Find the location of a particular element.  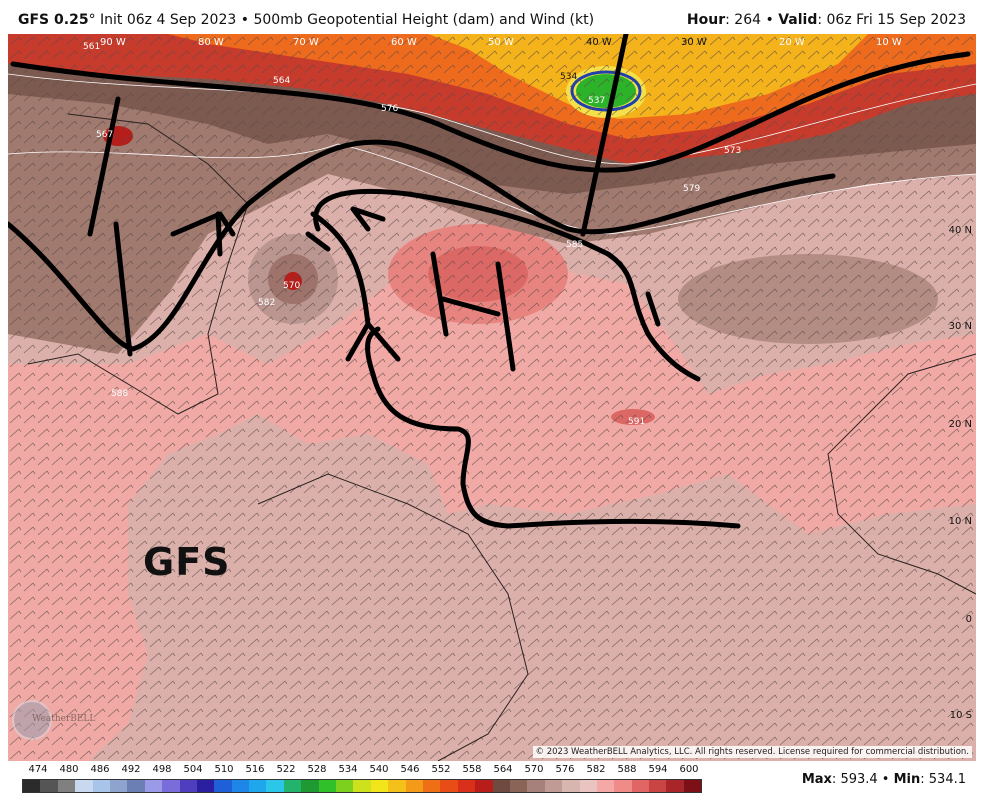

contour-label: 561 is located at coordinates (92, 47).